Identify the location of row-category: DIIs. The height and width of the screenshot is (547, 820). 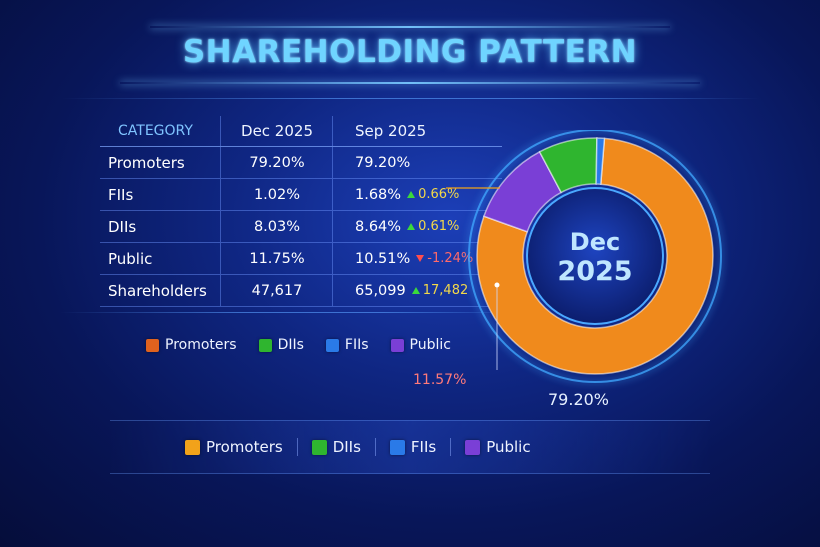
(122, 226).